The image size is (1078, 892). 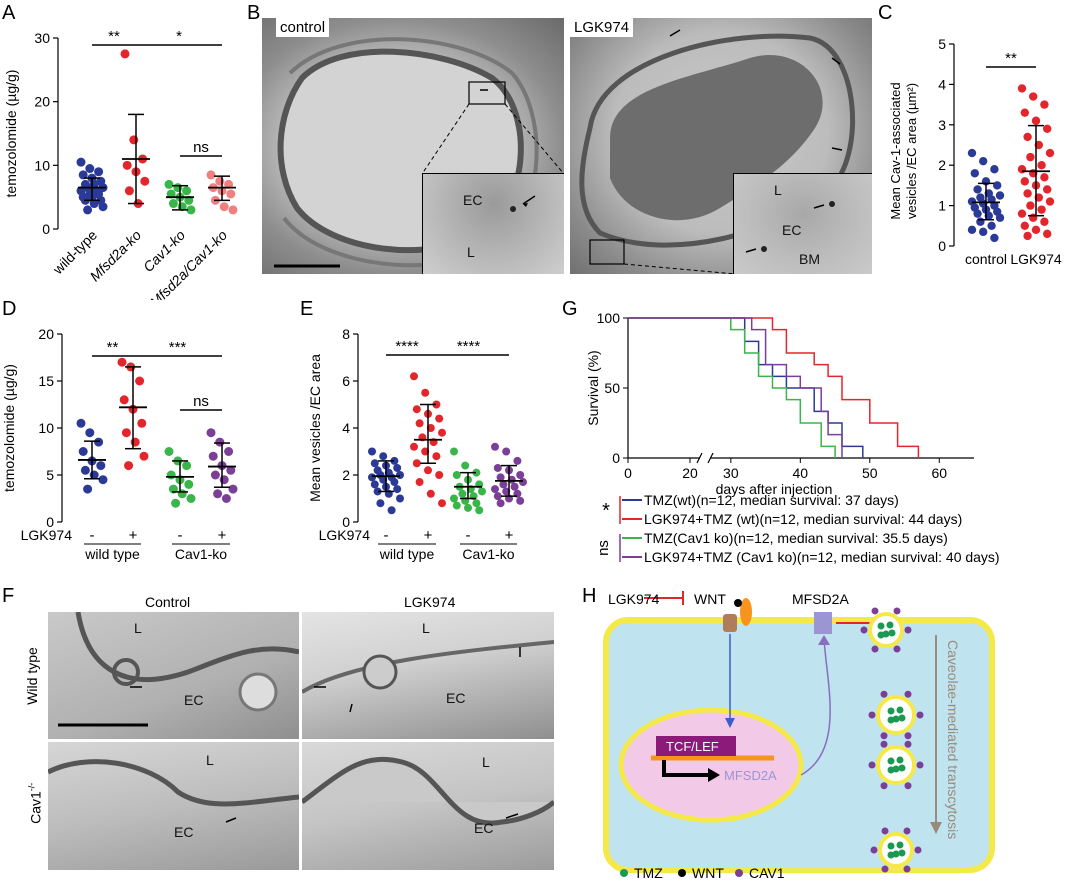 I want to click on panel-letter-b: B, so click(x=254, y=13).